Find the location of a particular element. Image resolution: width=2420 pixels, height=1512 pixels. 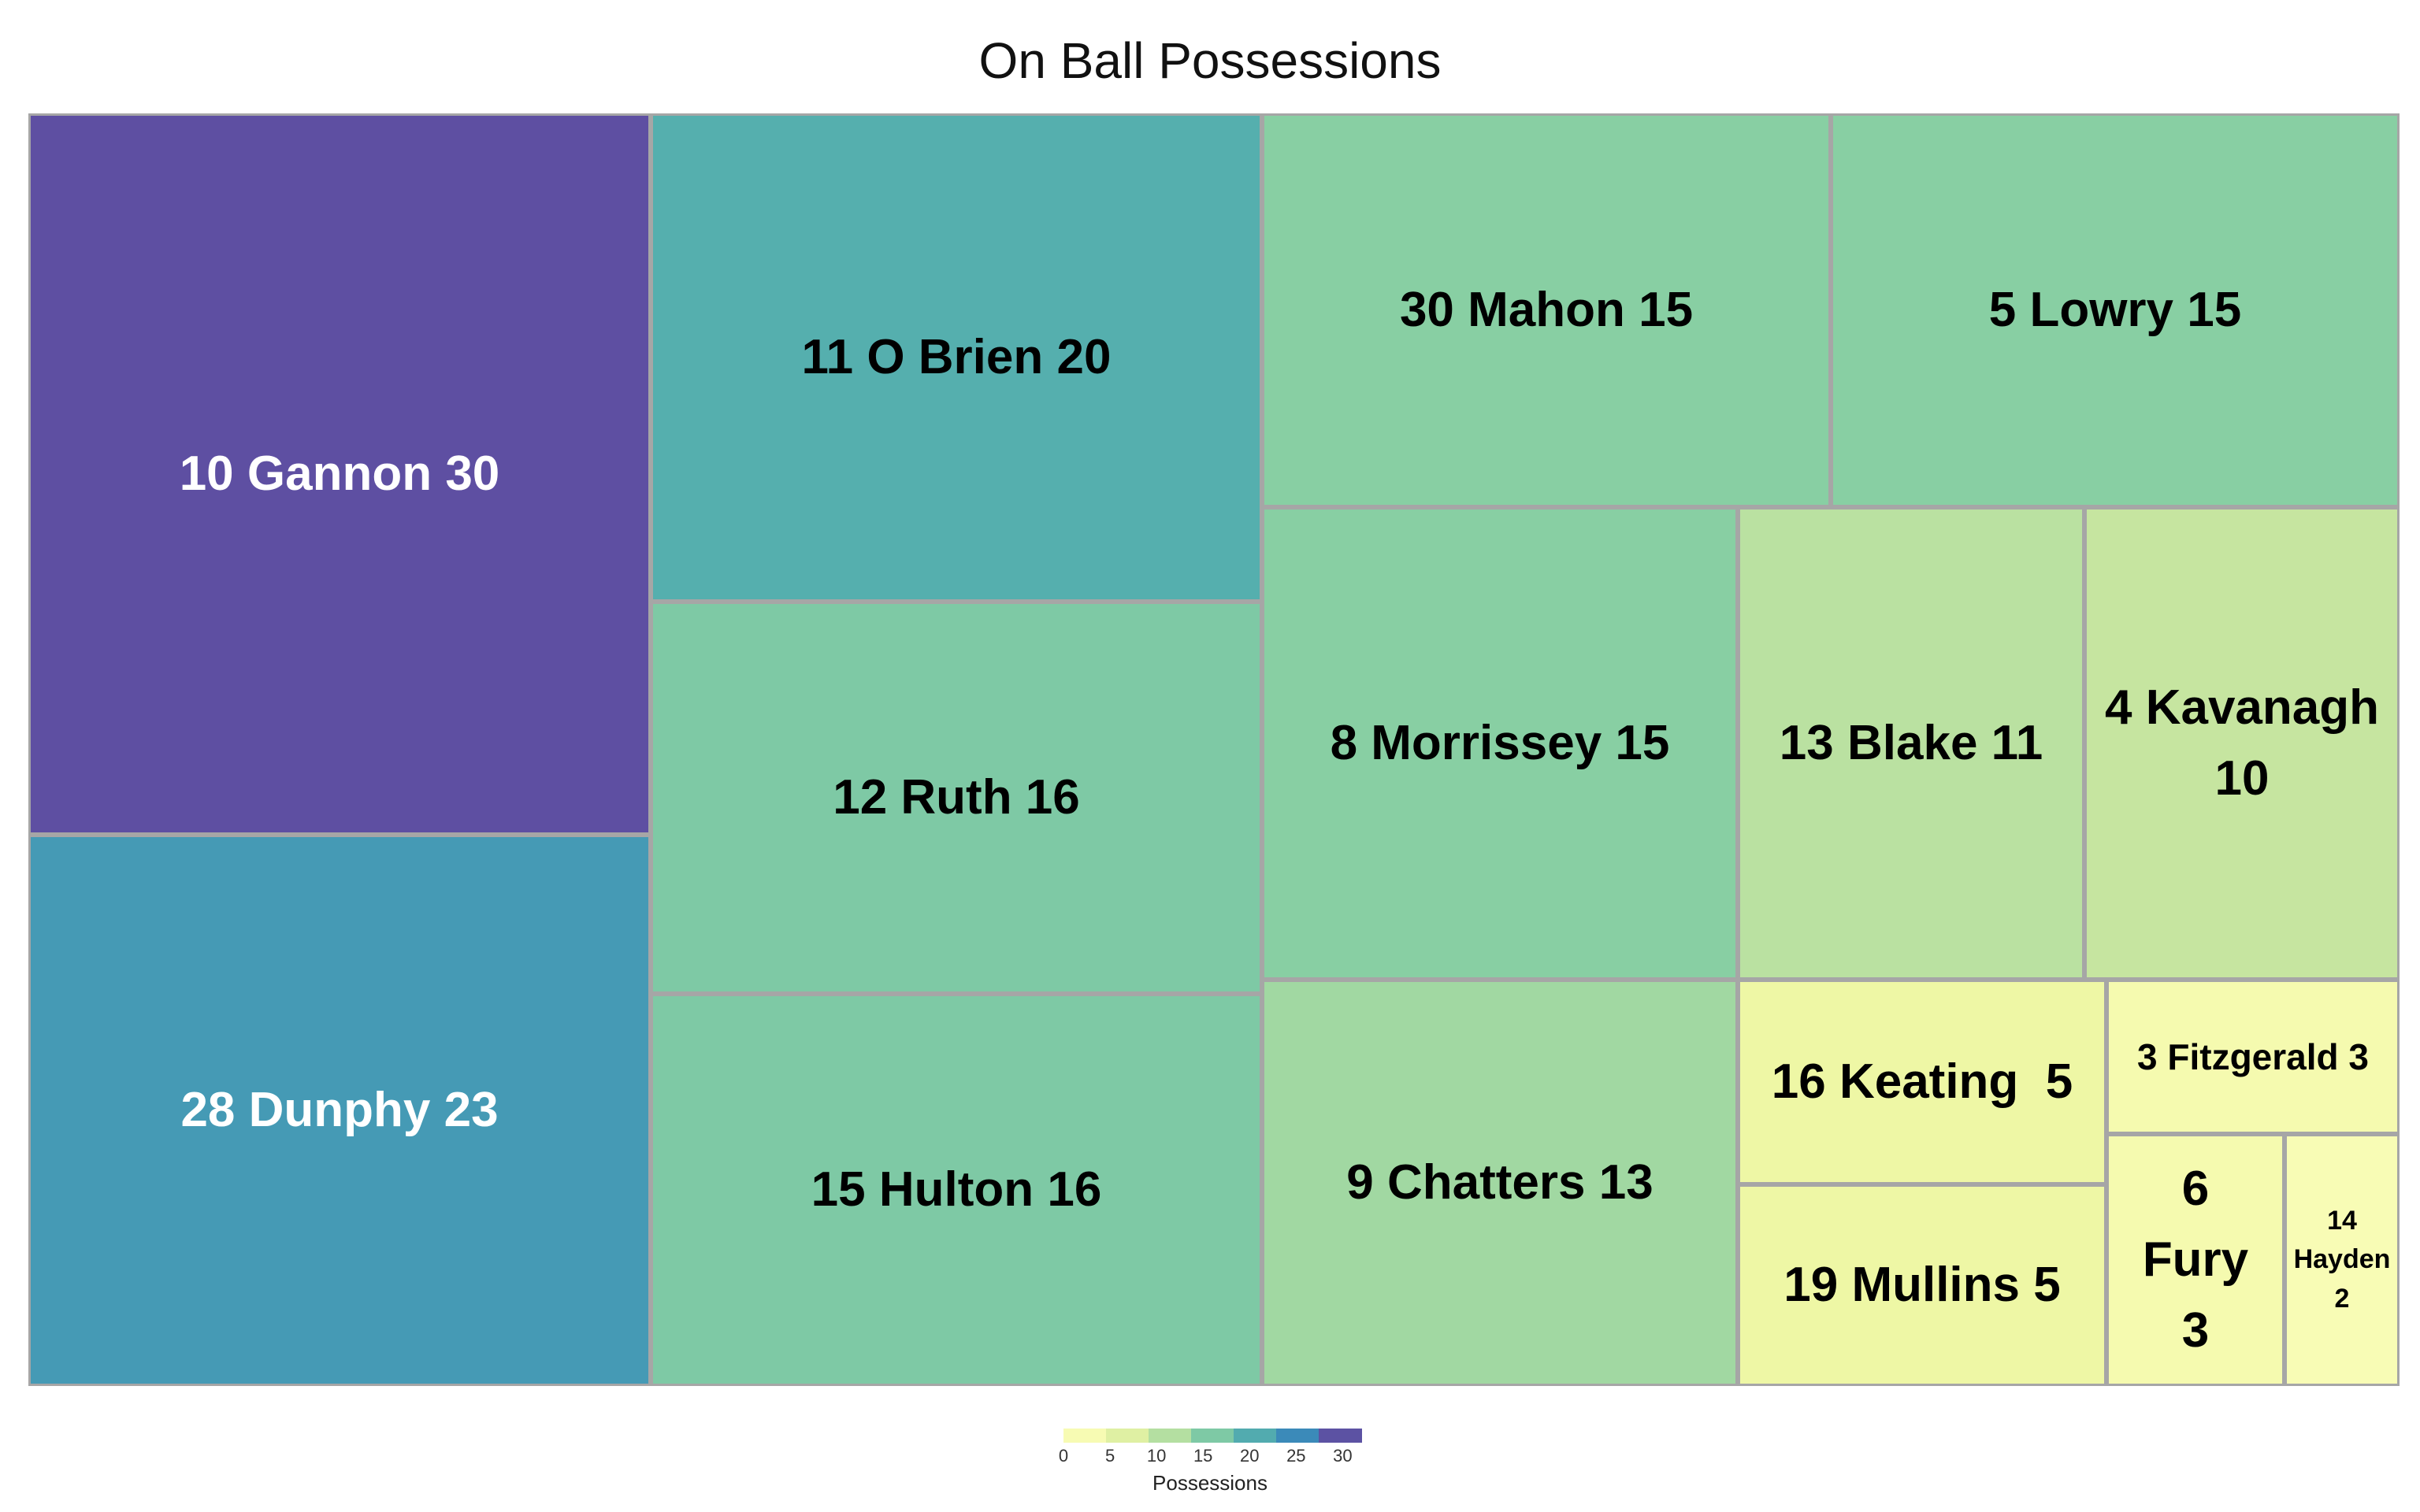

treemap-tile: 19 Mullins 5 is located at coordinates (1922, 1285).